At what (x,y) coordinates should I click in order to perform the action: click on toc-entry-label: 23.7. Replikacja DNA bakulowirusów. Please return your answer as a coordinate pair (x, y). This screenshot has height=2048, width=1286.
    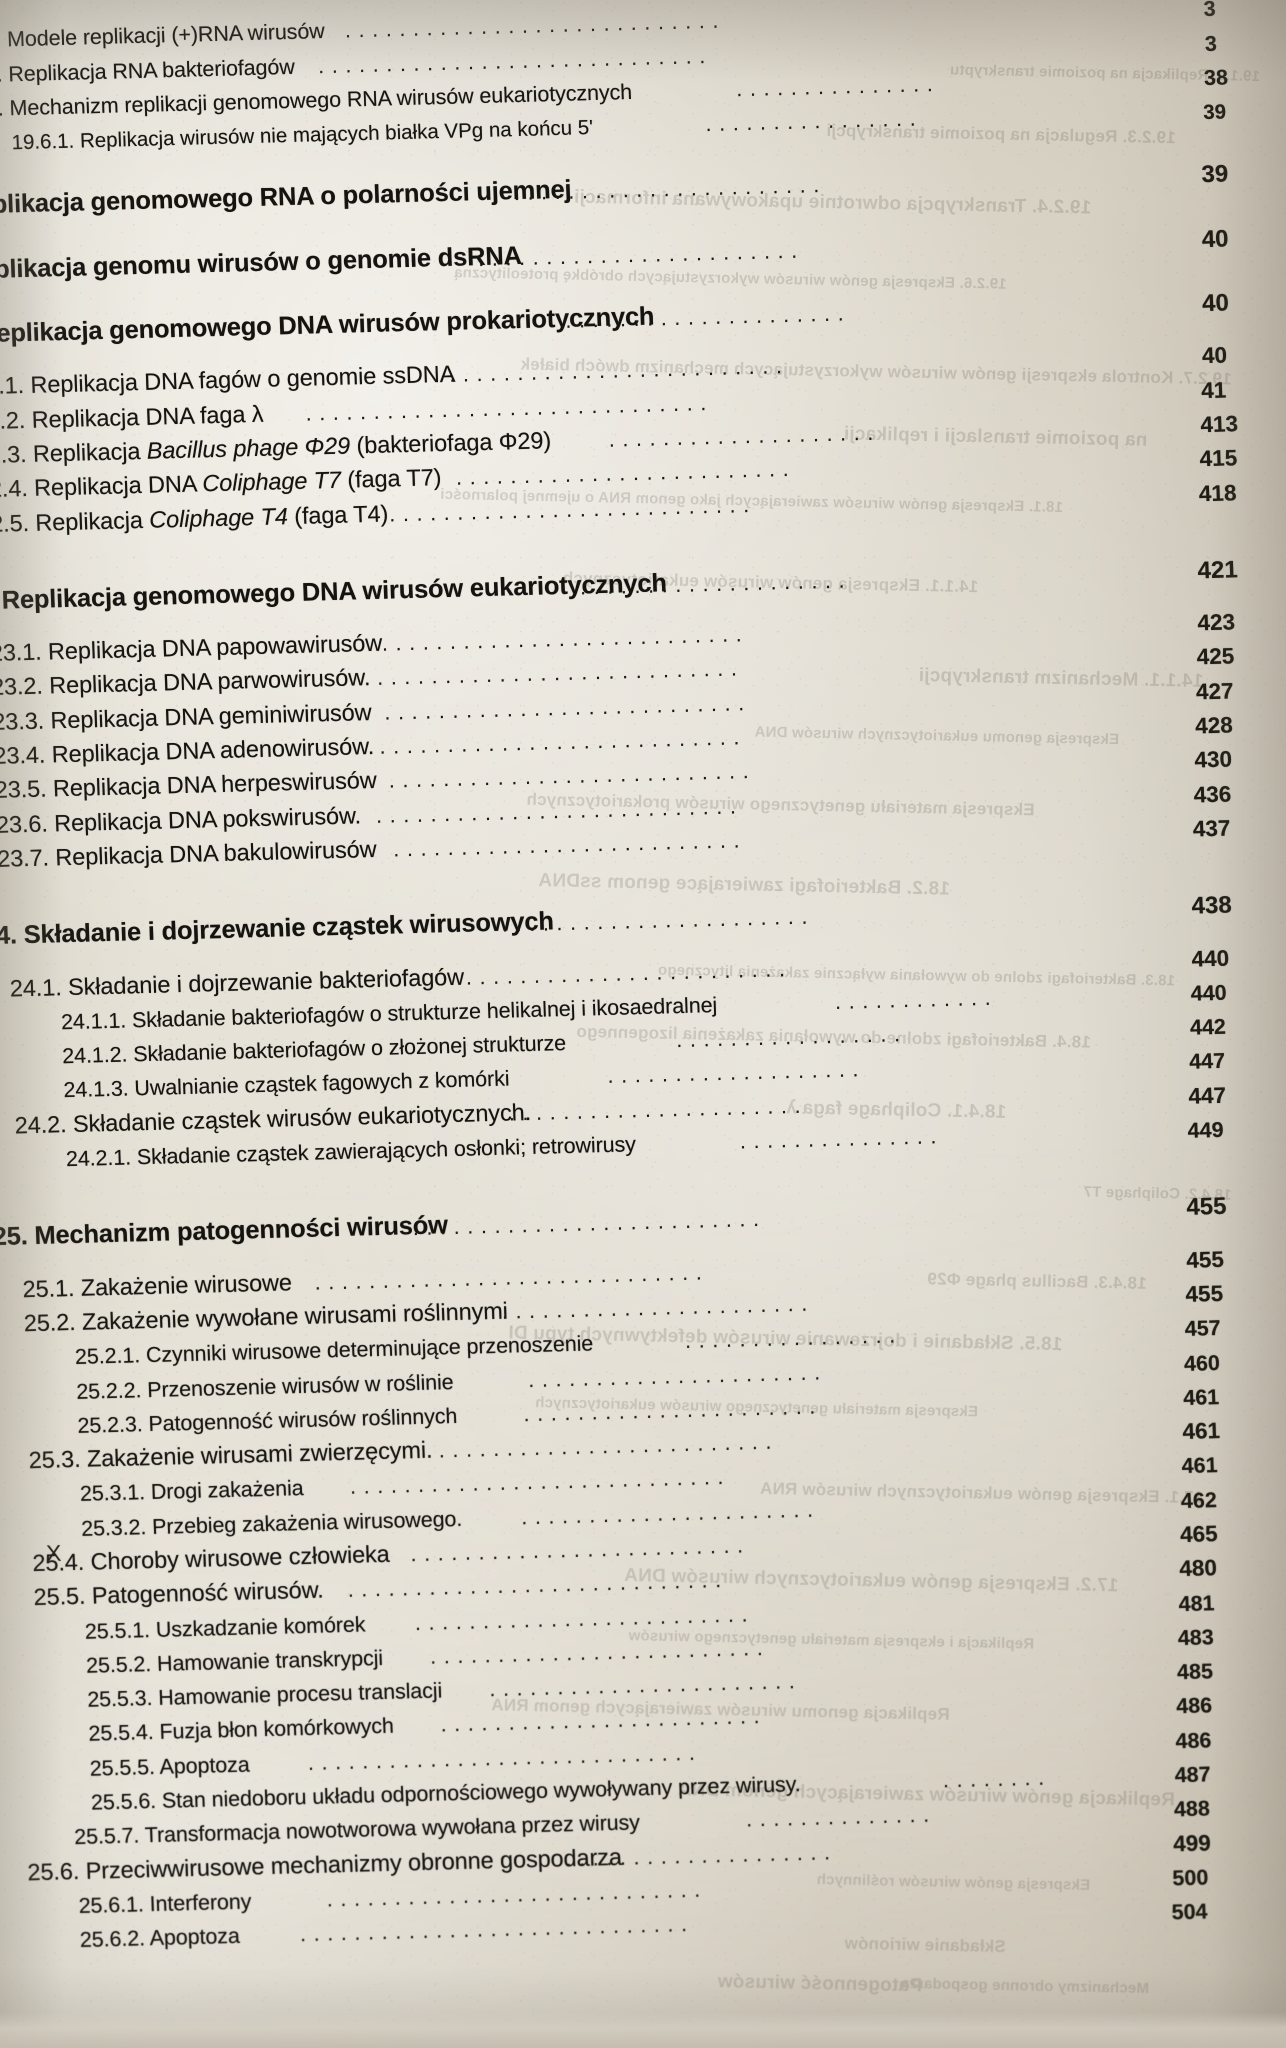
    Looking at the image, I should click on (188, 854).